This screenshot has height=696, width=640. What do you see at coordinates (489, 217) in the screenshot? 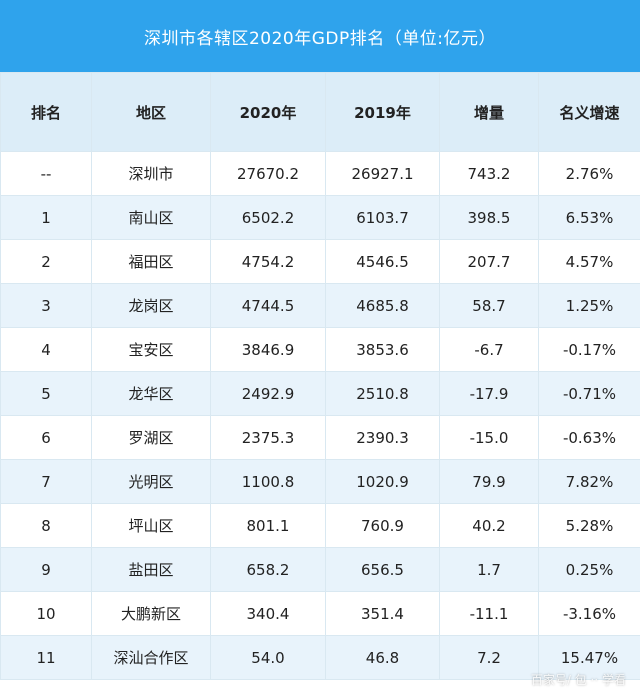
I see `cell-increase: 398.5` at bounding box center [489, 217].